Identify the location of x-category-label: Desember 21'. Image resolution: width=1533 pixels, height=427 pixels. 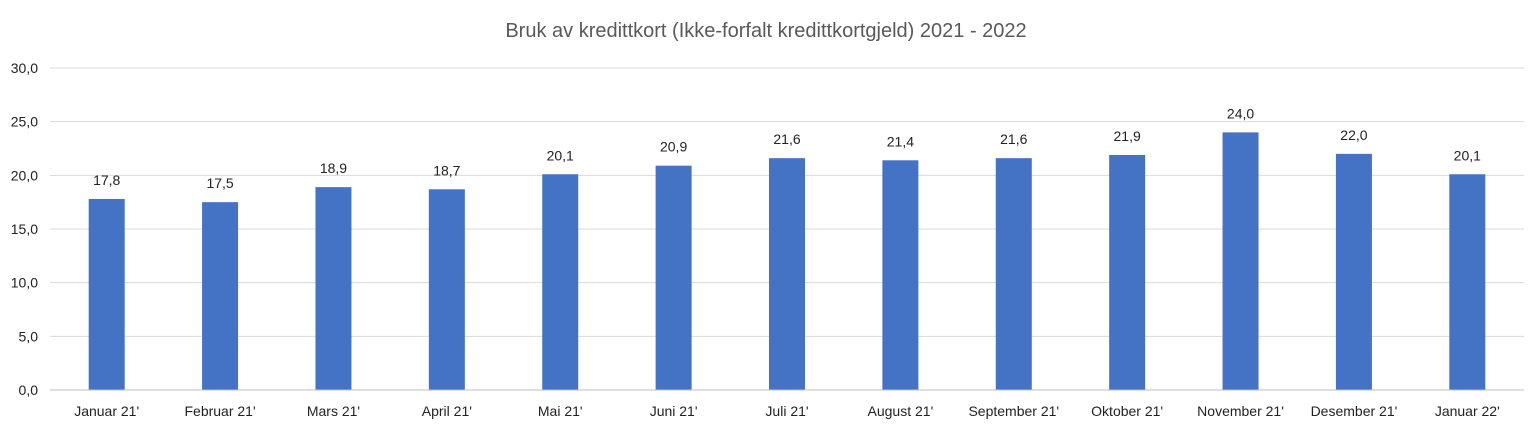
(1354, 411).